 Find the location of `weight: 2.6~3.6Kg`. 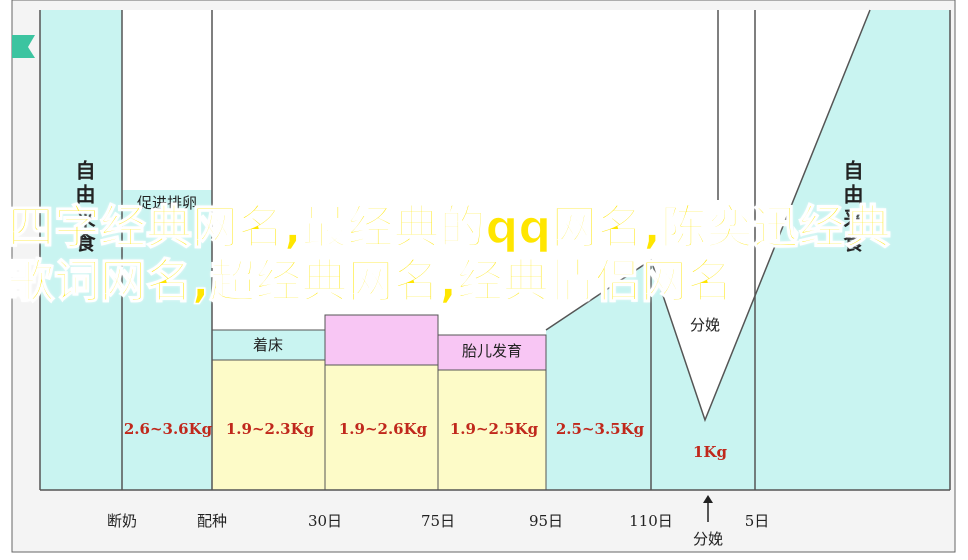

weight: 2.6~3.6Kg is located at coordinates (168, 429).